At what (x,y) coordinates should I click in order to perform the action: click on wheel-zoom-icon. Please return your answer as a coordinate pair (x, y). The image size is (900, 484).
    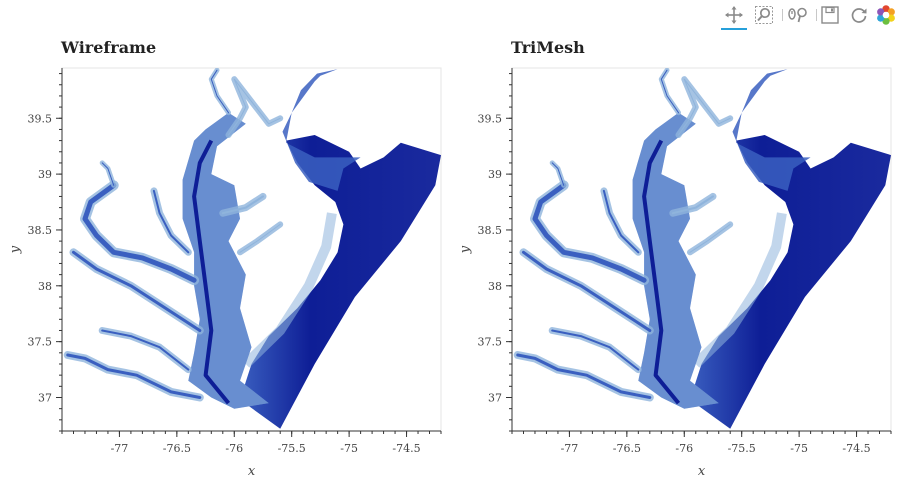
    Looking at the image, I should click on (797, 15).